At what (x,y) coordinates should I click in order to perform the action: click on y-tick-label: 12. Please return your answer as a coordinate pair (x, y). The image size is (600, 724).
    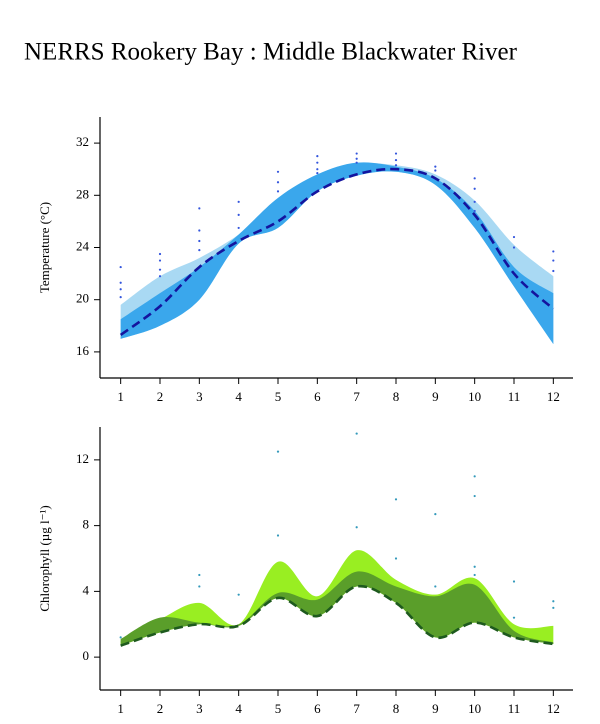
    Looking at the image, I should click on (82, 458).